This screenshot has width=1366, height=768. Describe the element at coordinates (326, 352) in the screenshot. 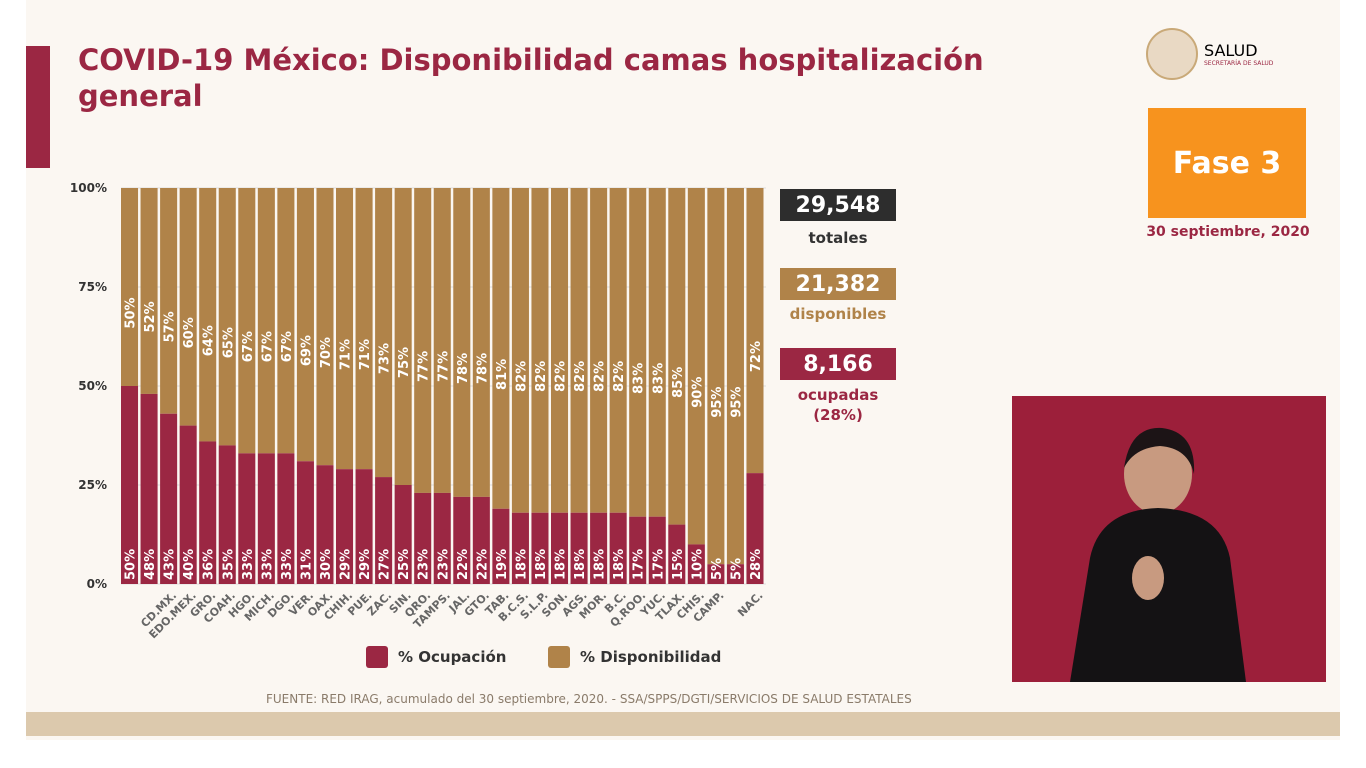

I see `data-label-availability: 70%` at that location.